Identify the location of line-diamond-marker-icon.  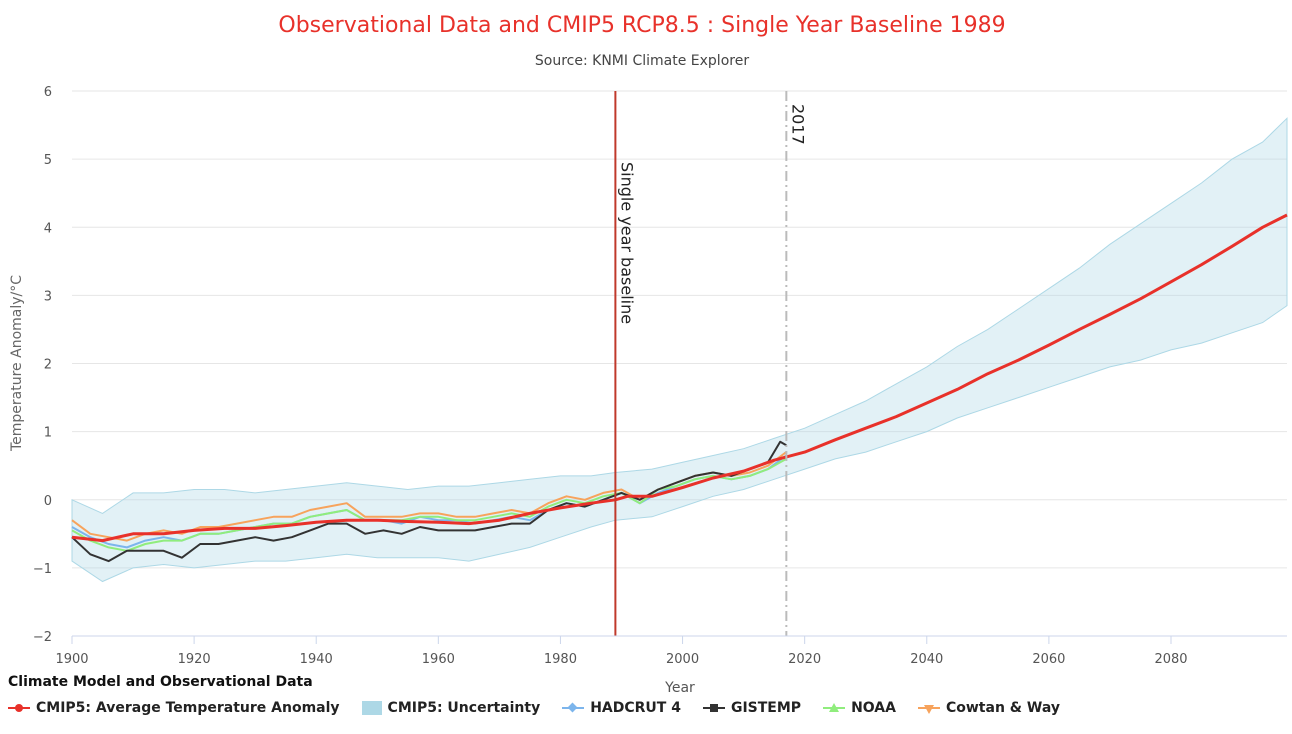
(573, 708).